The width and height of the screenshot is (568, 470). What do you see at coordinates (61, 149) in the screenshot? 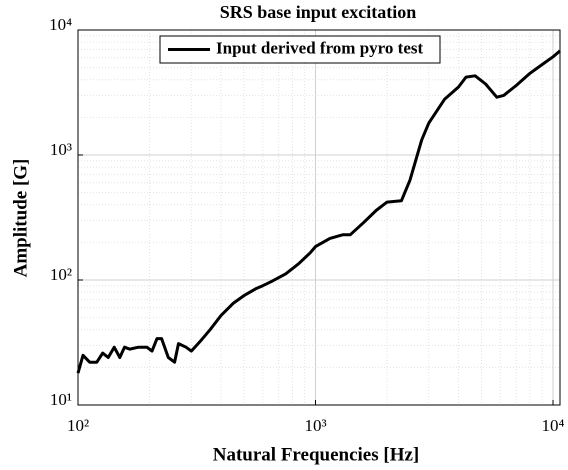
I see `y-tick-label: 10³` at bounding box center [61, 149].